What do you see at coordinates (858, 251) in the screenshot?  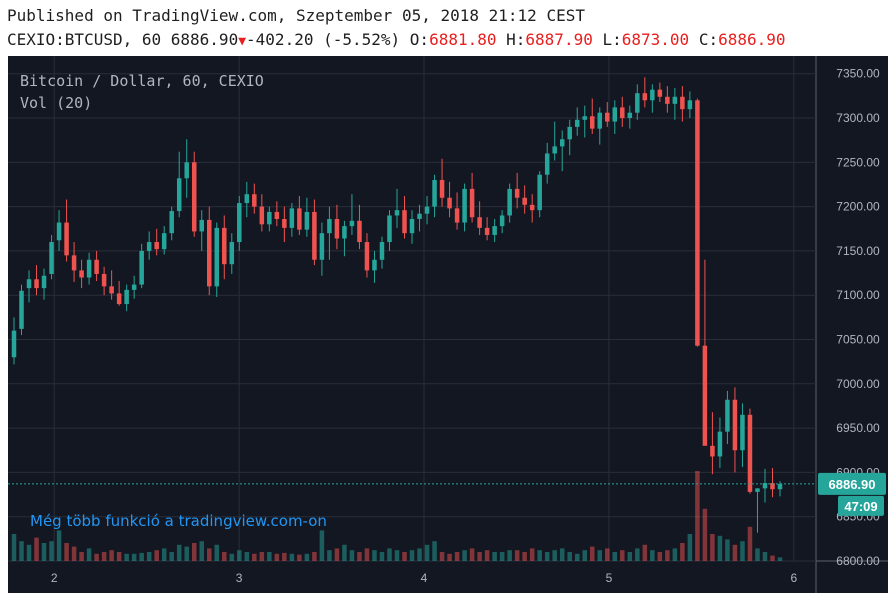 I see `price-tick-label: 7150.00` at bounding box center [858, 251].